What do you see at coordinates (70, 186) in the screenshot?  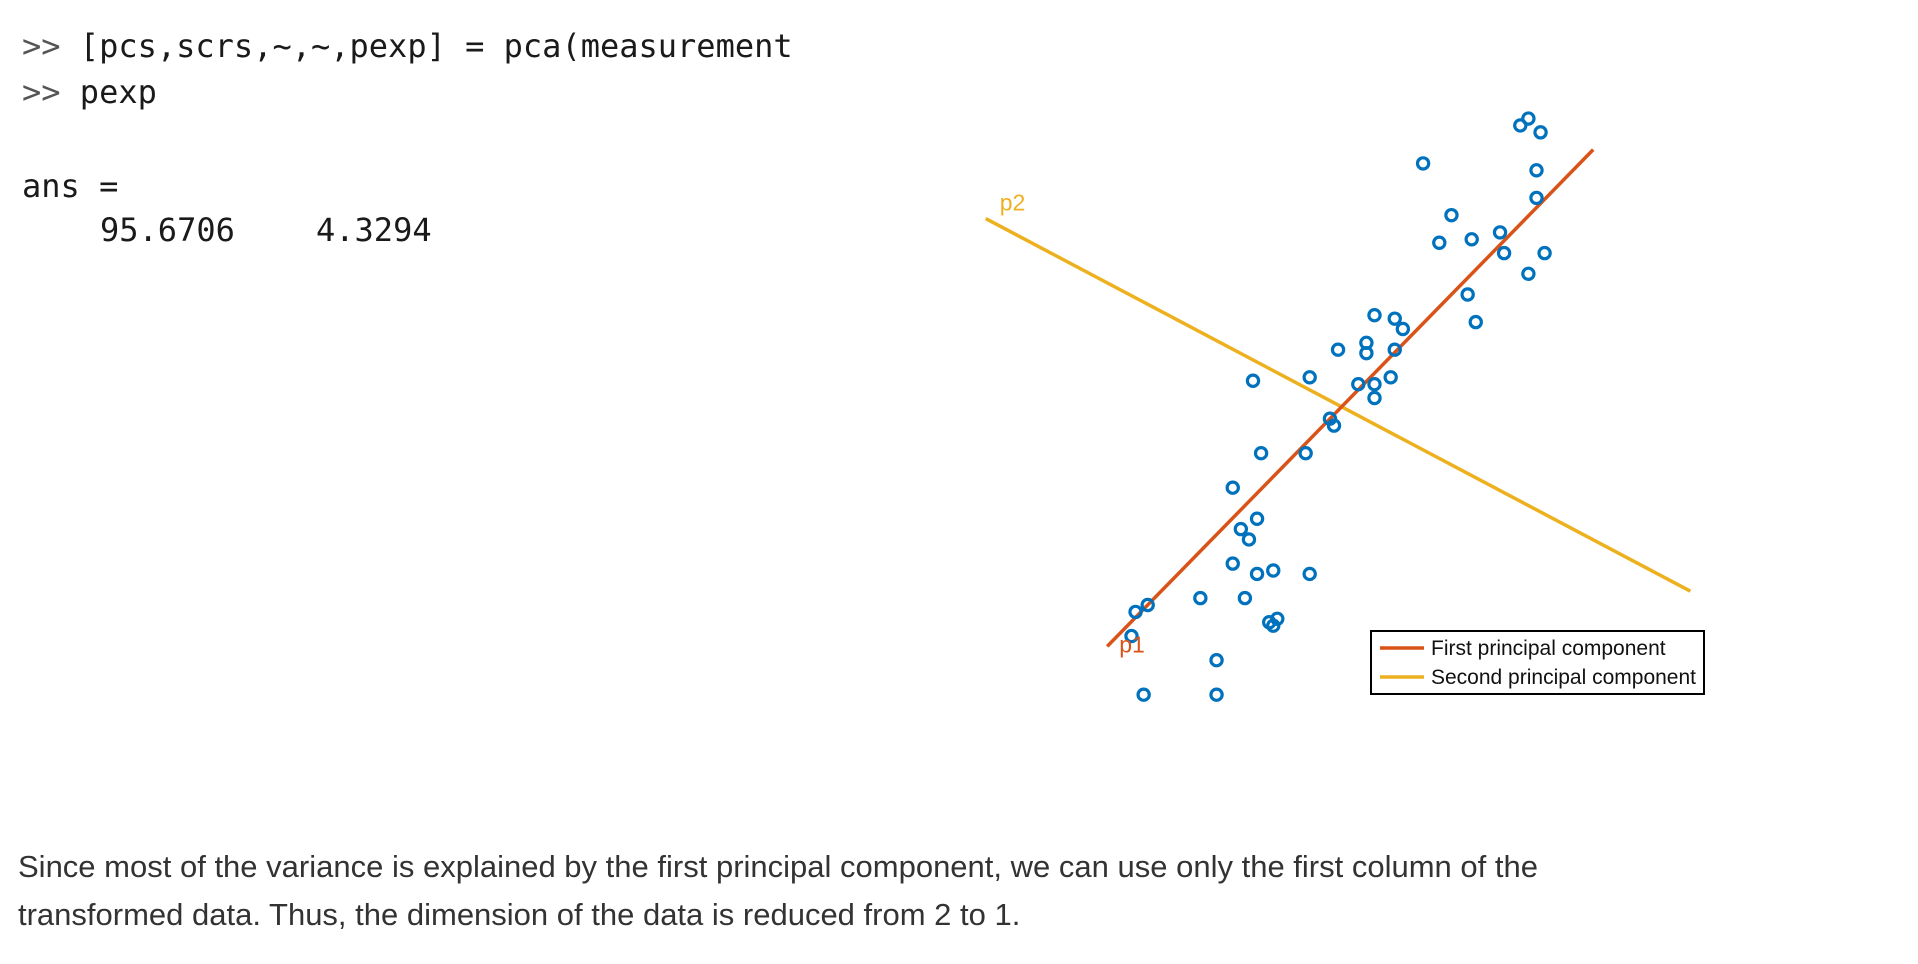 I see `console-ans-label: ans =` at bounding box center [70, 186].